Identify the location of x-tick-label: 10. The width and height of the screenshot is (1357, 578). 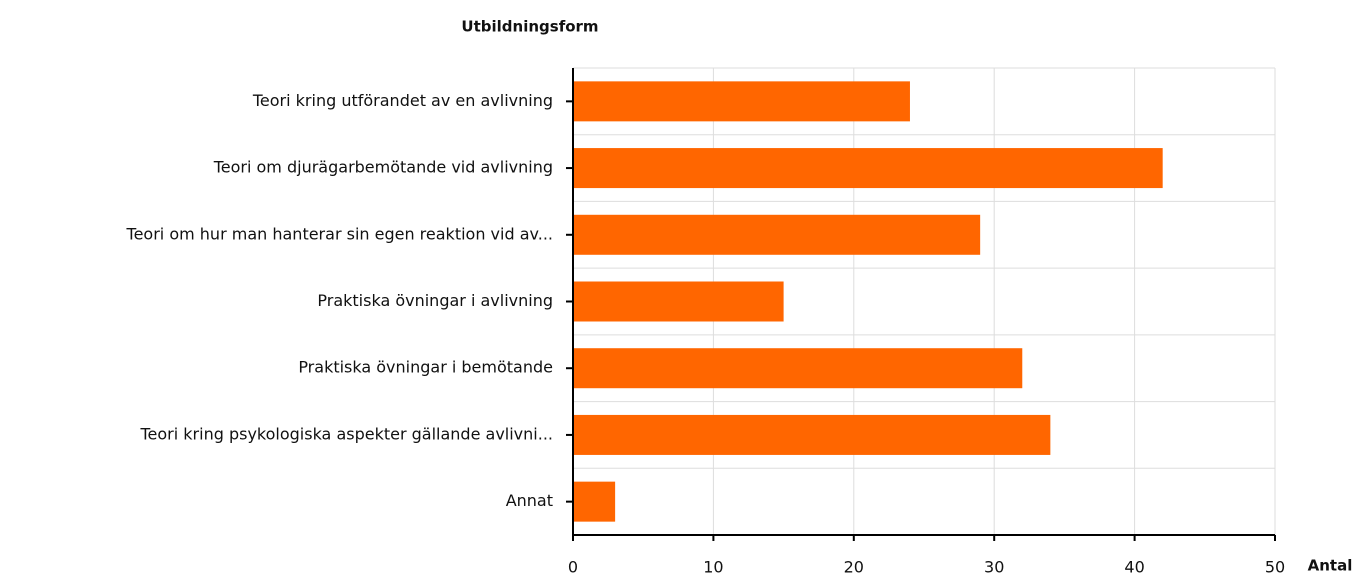
(713, 567).